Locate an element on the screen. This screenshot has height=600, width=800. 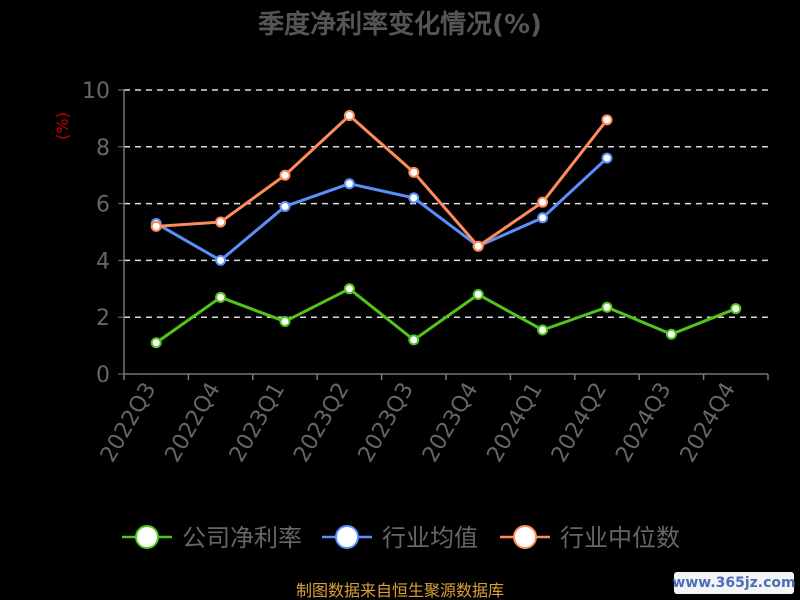
y-tick-label: 6 is located at coordinates (103, 205).